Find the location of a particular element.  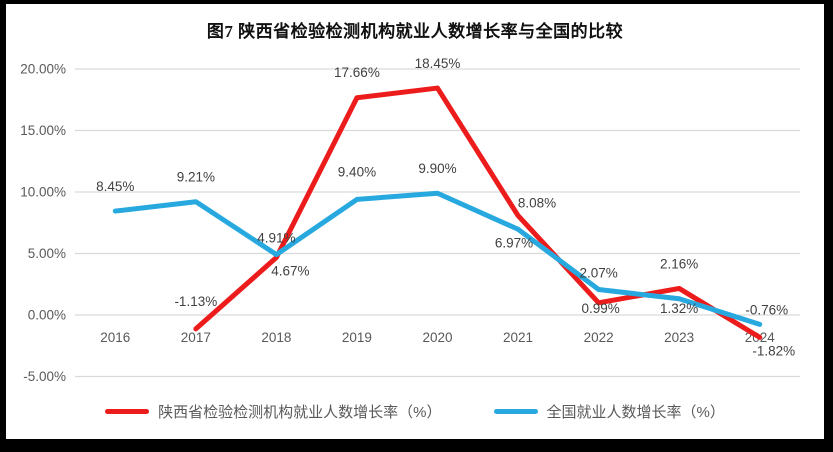

data-label: 4.67% is located at coordinates (290, 271).